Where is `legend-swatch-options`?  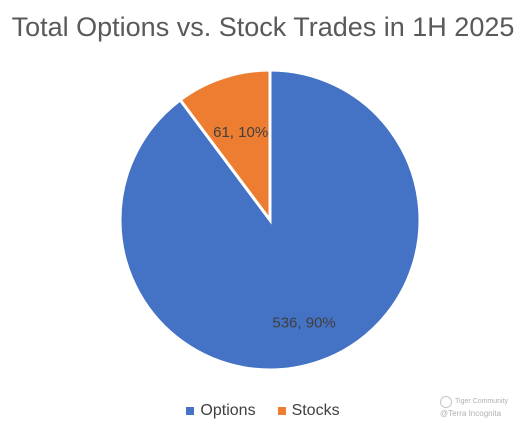 legend-swatch-options is located at coordinates (190, 411).